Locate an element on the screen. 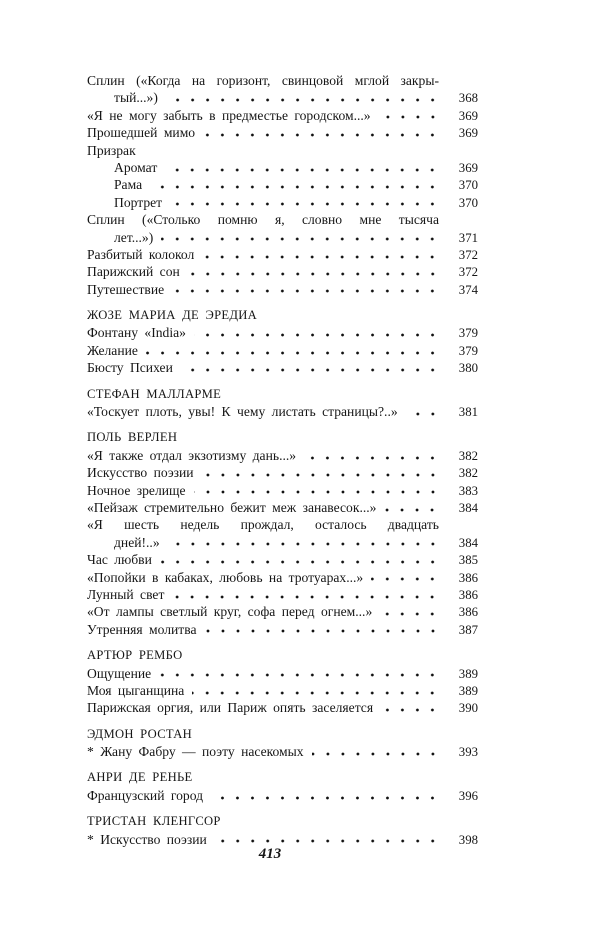  toc-entry: Моя цыганщина 389 is located at coordinates (282, 690).